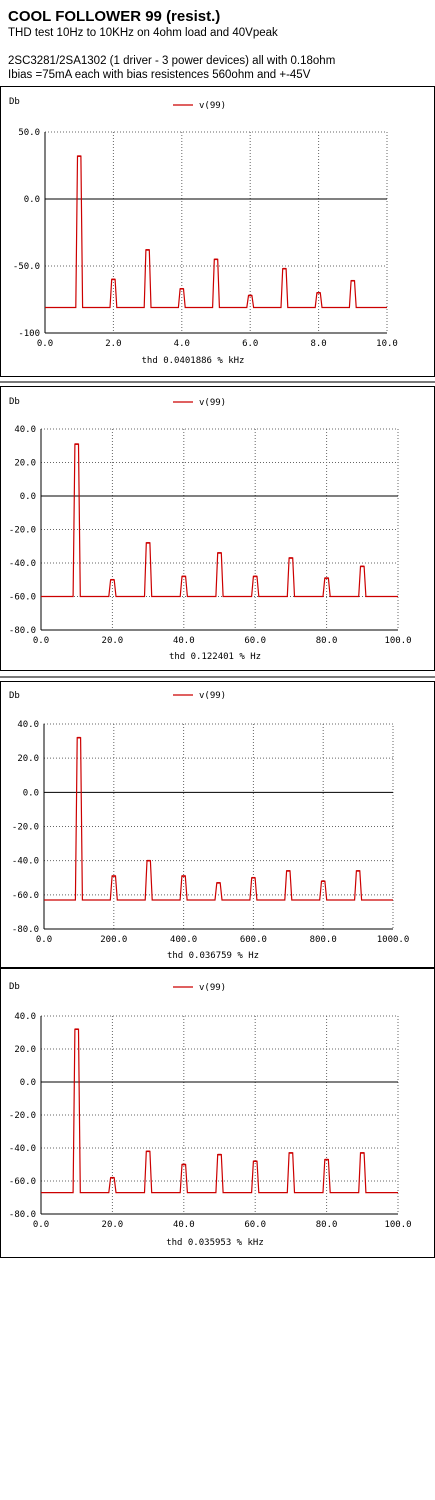  Describe the element at coordinates (193, 361) in the screenshot. I see `x-axis-label: thd 0.0401886 % kHz` at that location.